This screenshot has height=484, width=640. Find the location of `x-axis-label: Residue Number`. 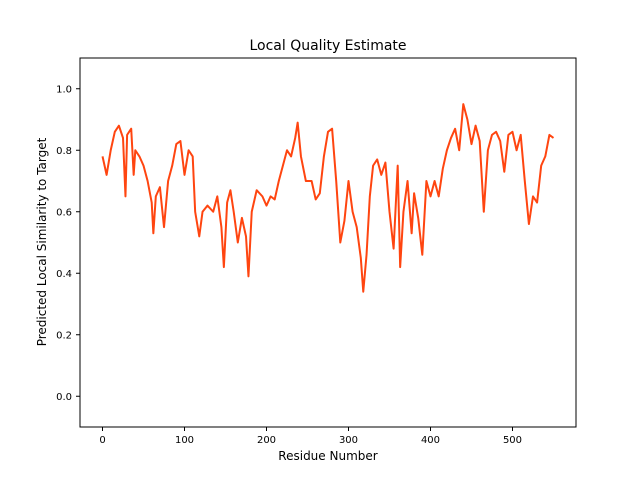

x-axis-label: Residue Number is located at coordinates (327, 456).